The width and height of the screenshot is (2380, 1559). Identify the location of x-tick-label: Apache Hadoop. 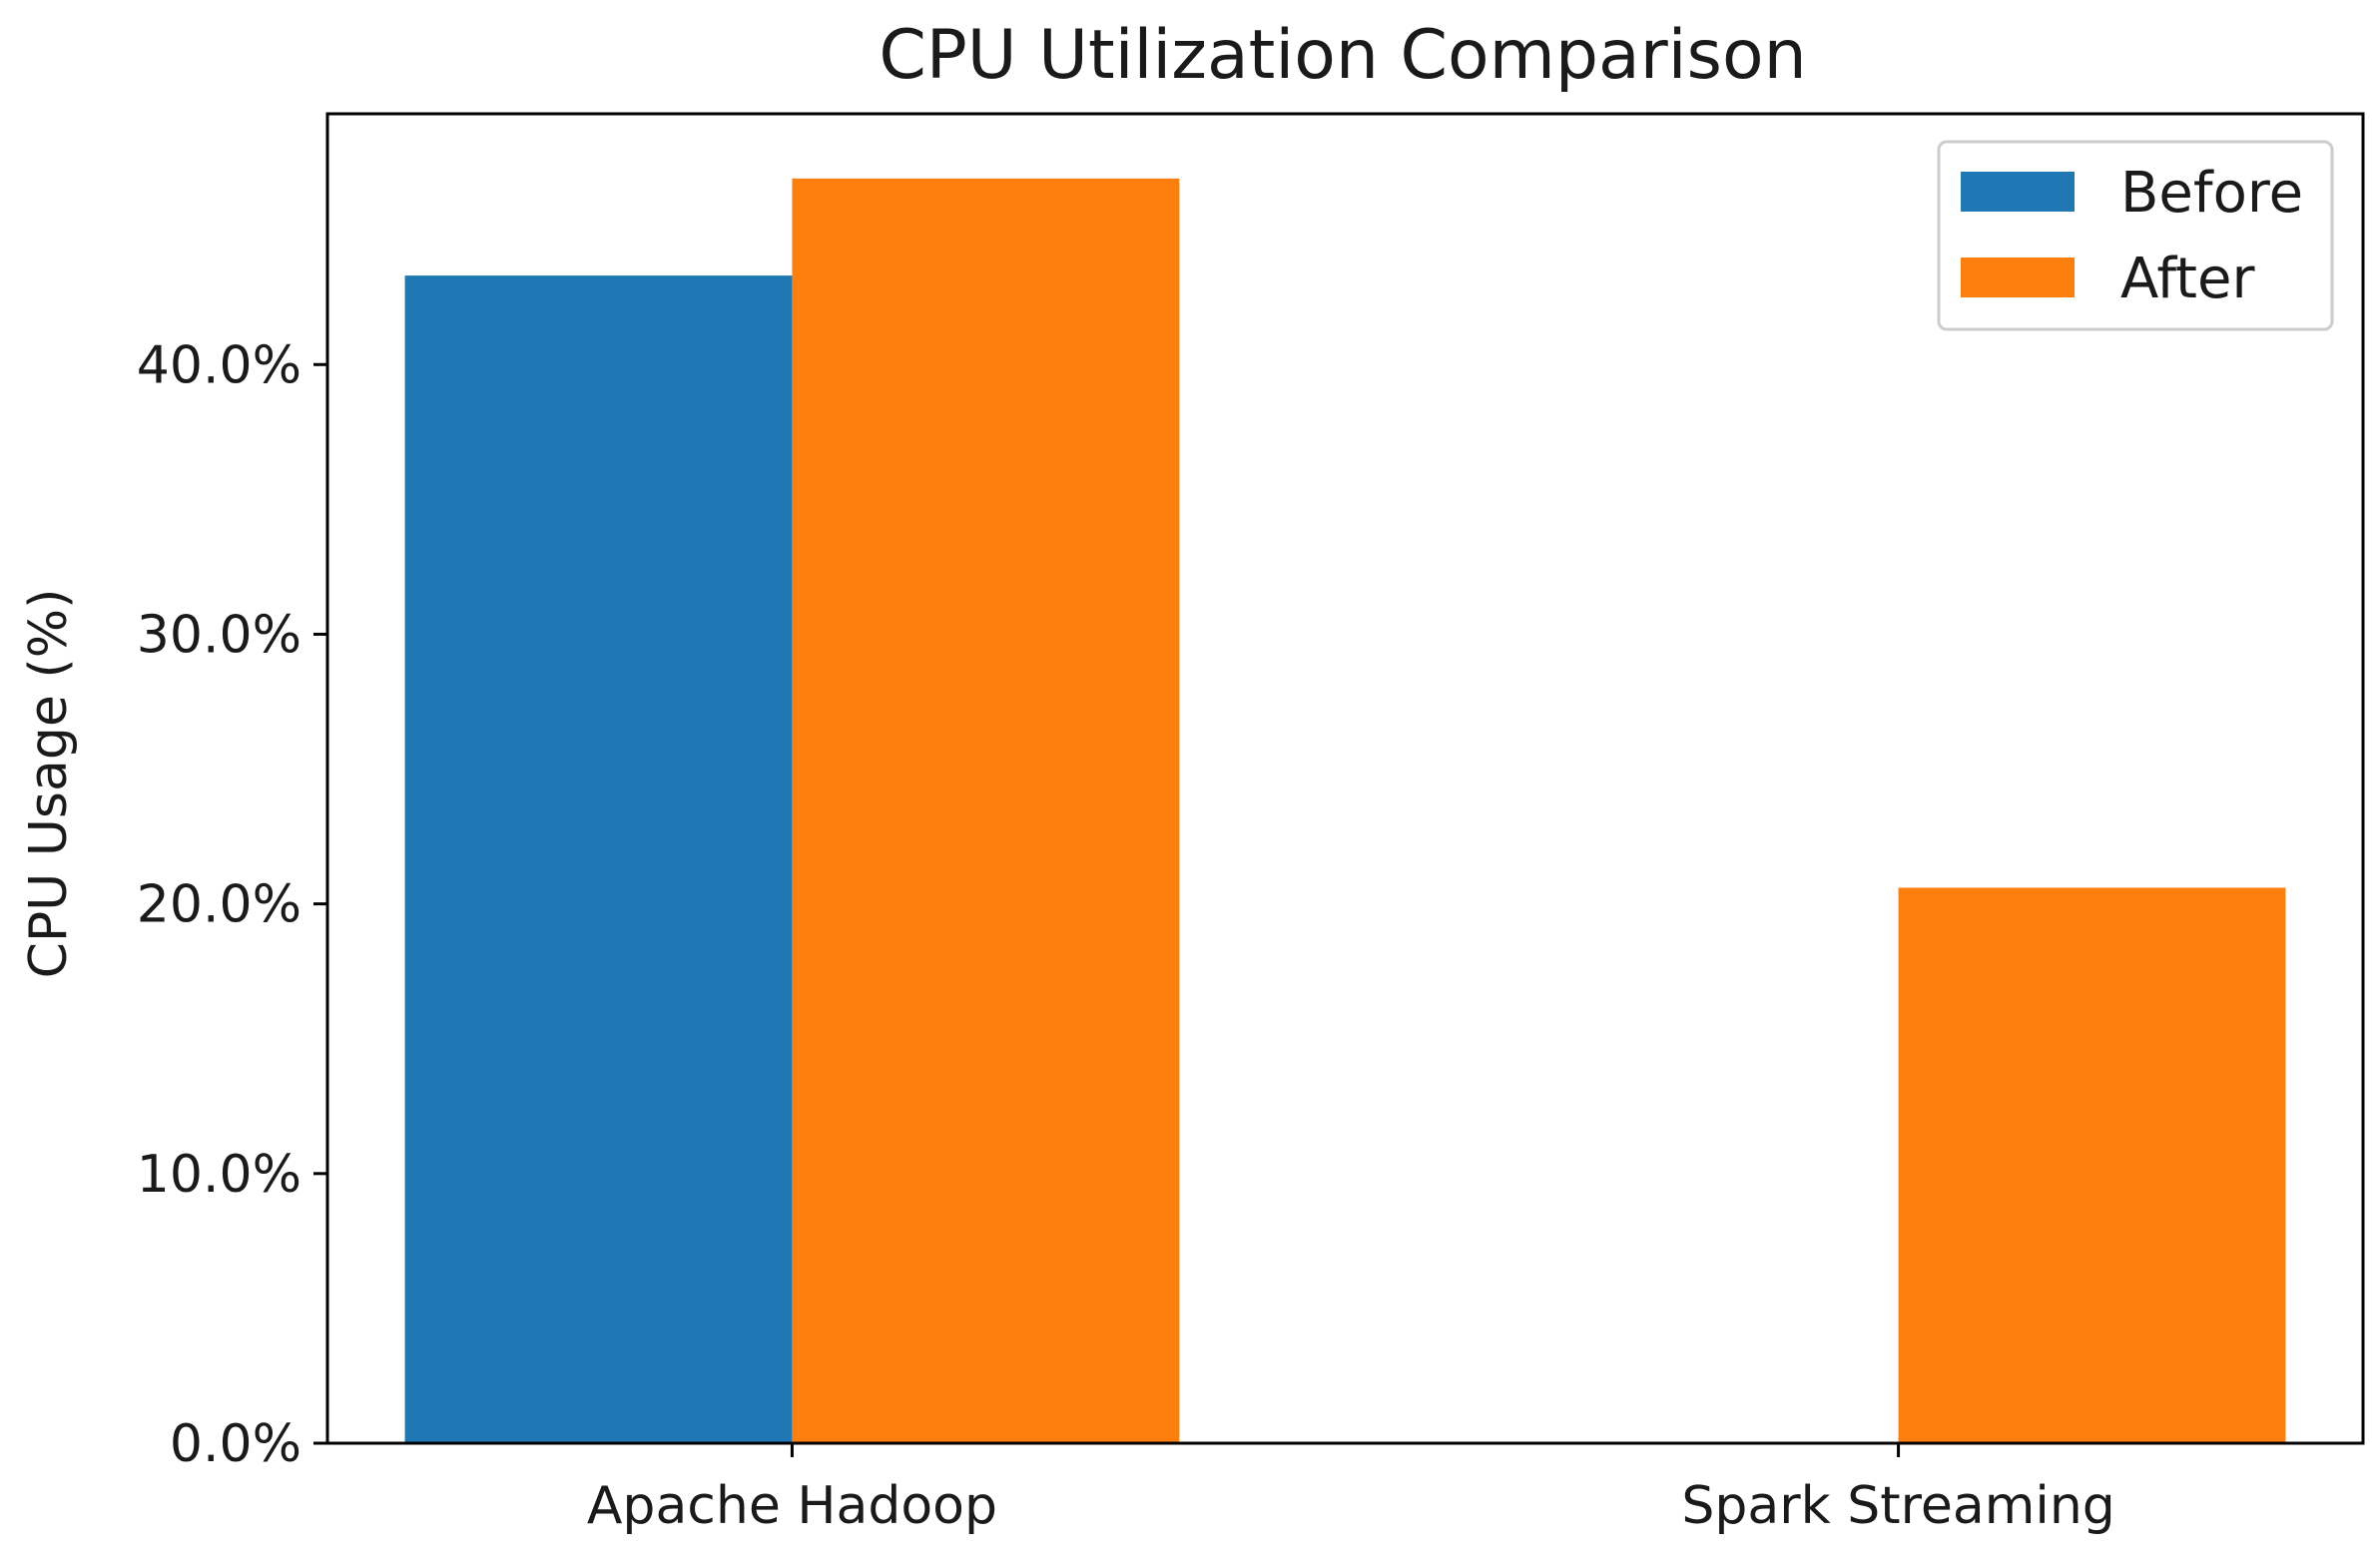
(792, 1506).